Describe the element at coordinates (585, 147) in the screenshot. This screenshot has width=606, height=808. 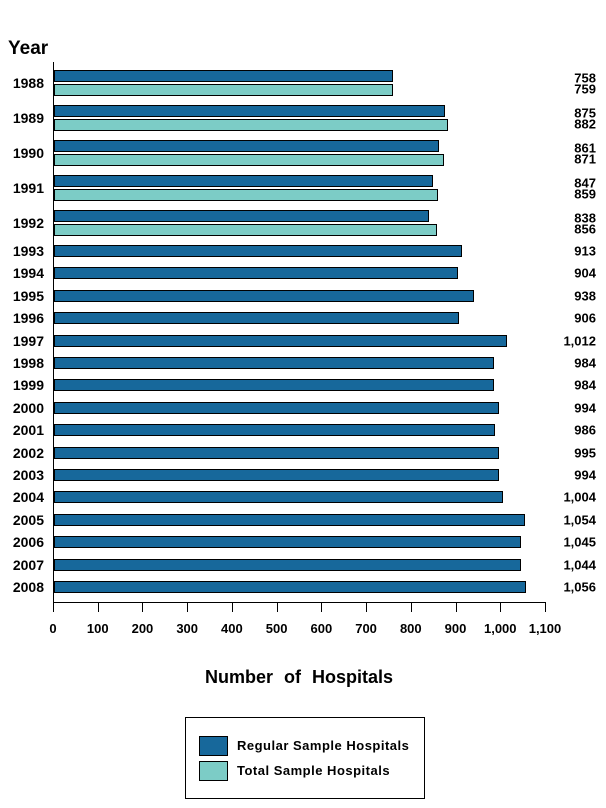
I see `value-label: 861` at that location.